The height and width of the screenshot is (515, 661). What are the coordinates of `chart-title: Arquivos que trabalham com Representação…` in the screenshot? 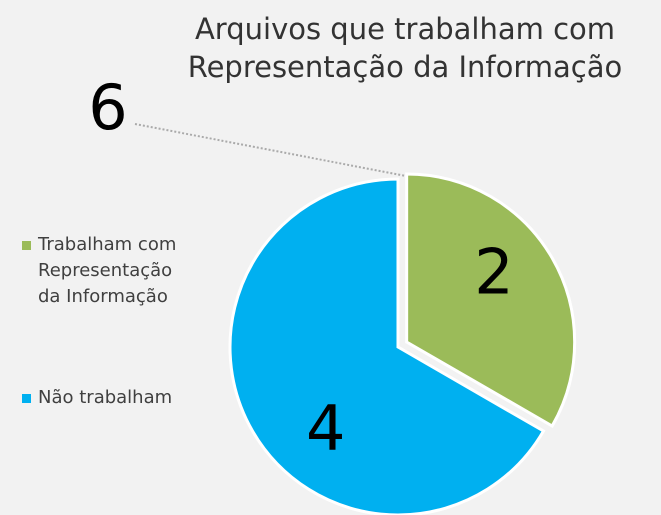 It's located at (405, 48).